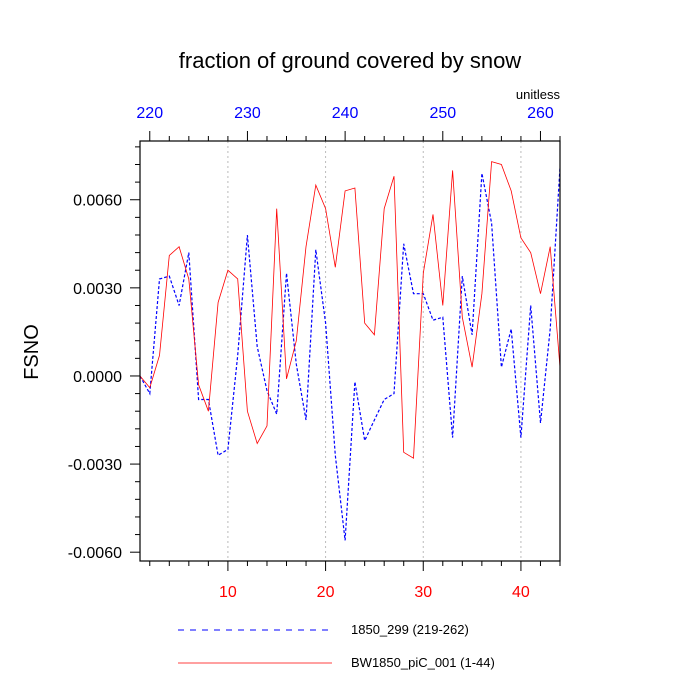 The image size is (700, 700). What do you see at coordinates (538, 94) in the screenshot?
I see `units-label: unitless` at bounding box center [538, 94].